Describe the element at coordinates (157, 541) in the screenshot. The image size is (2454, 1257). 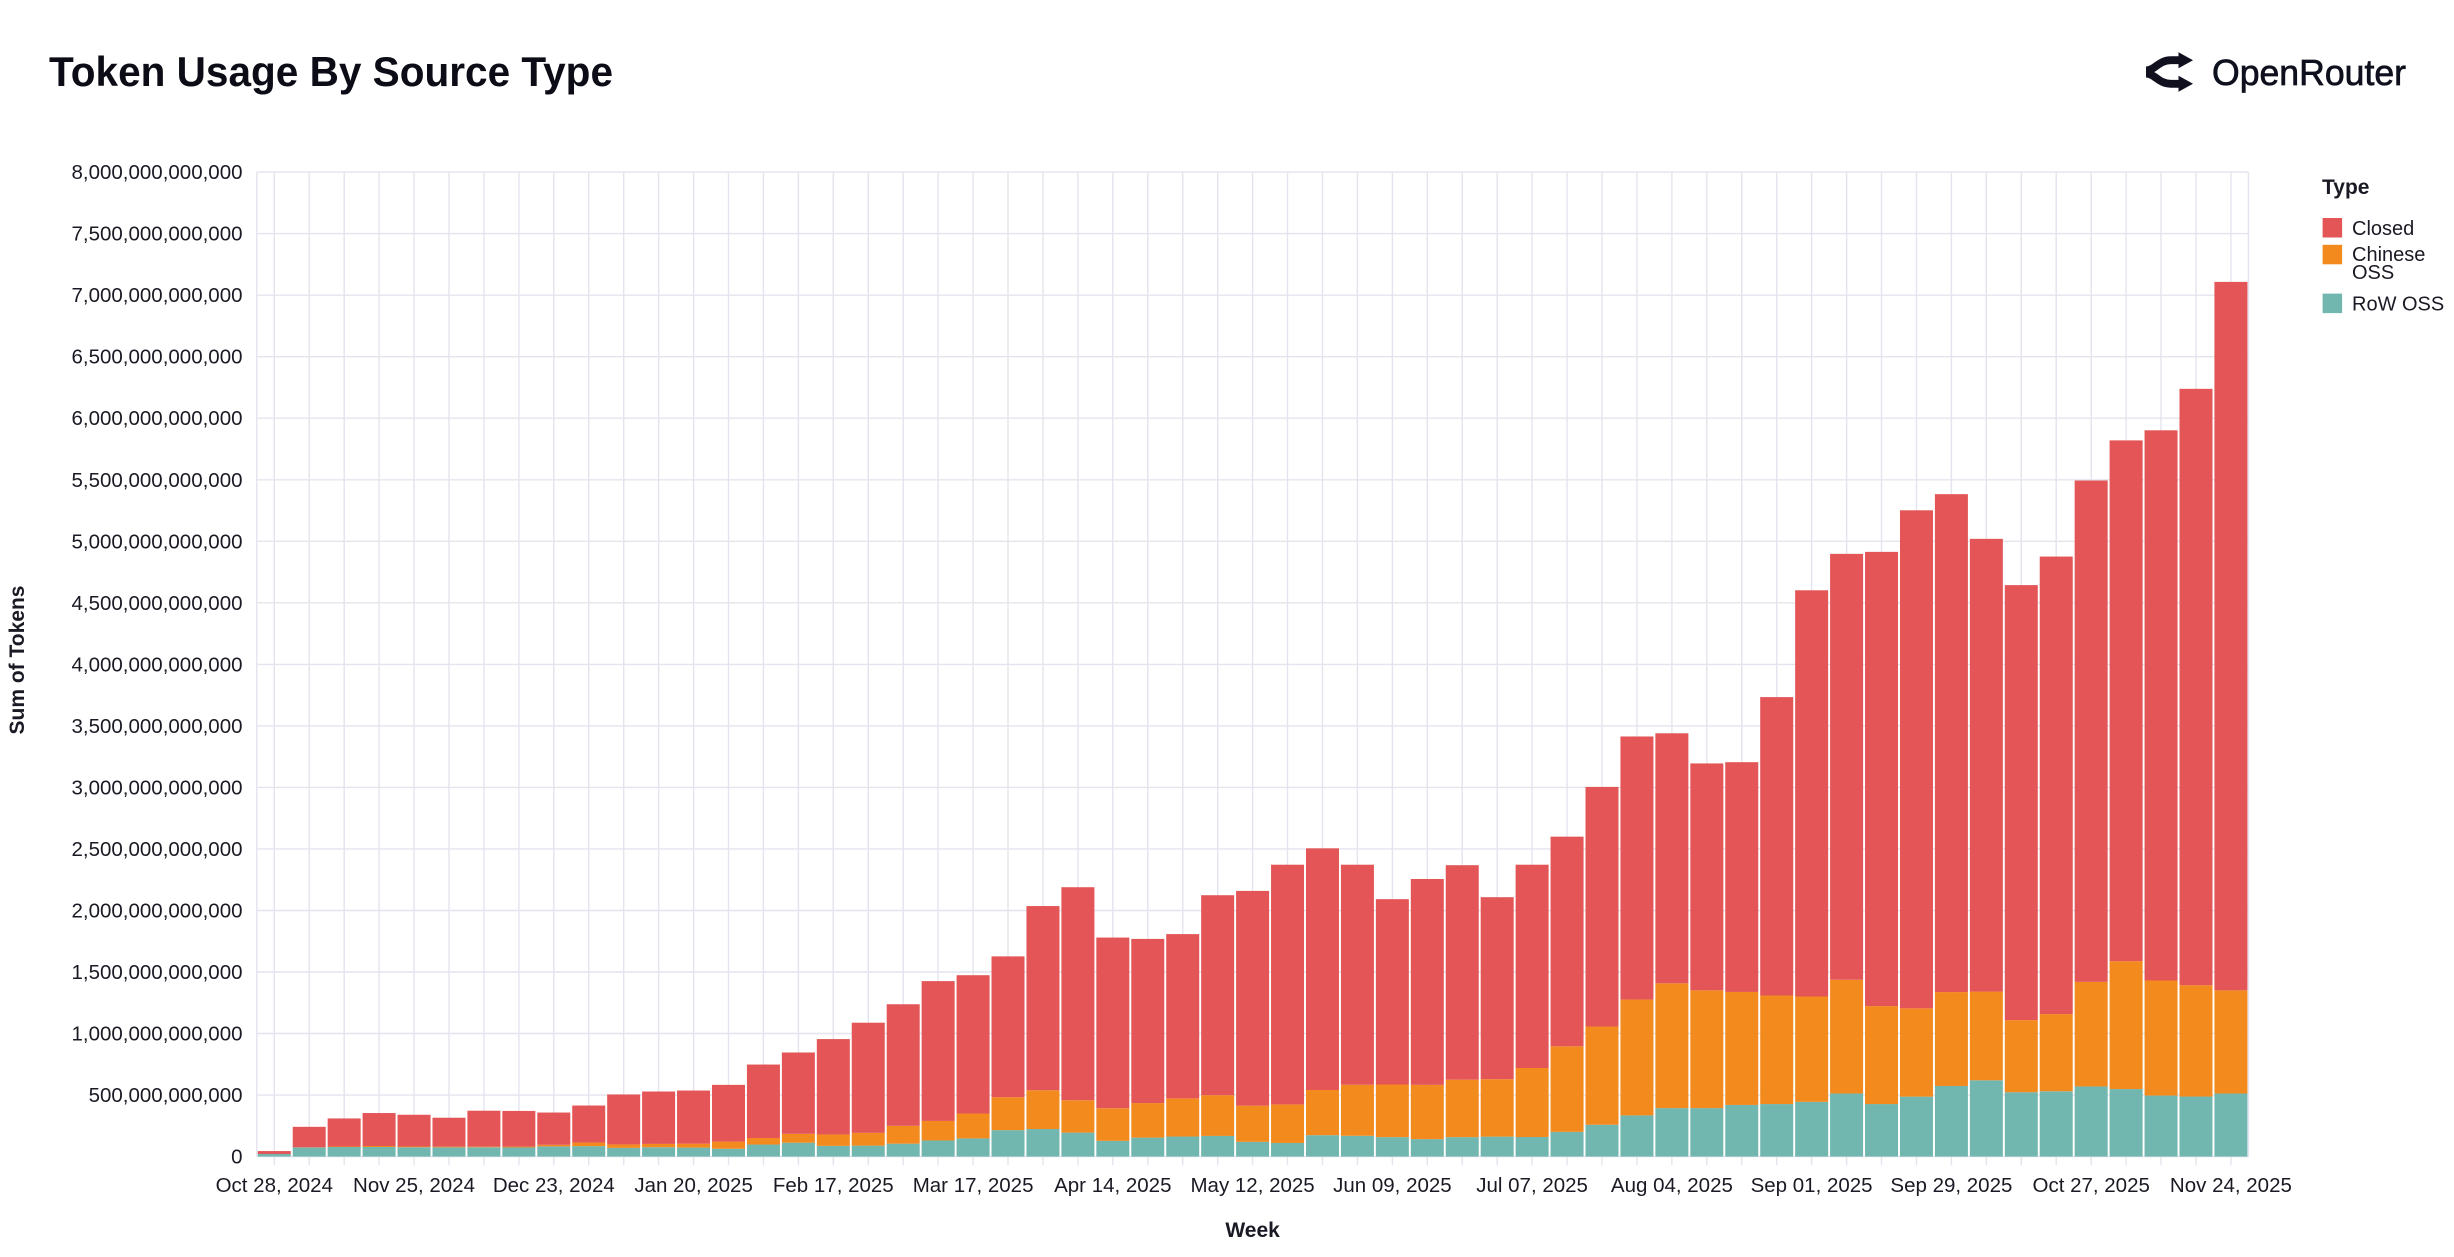
I see `svg-text: 5,000,000,000,000` at that location.